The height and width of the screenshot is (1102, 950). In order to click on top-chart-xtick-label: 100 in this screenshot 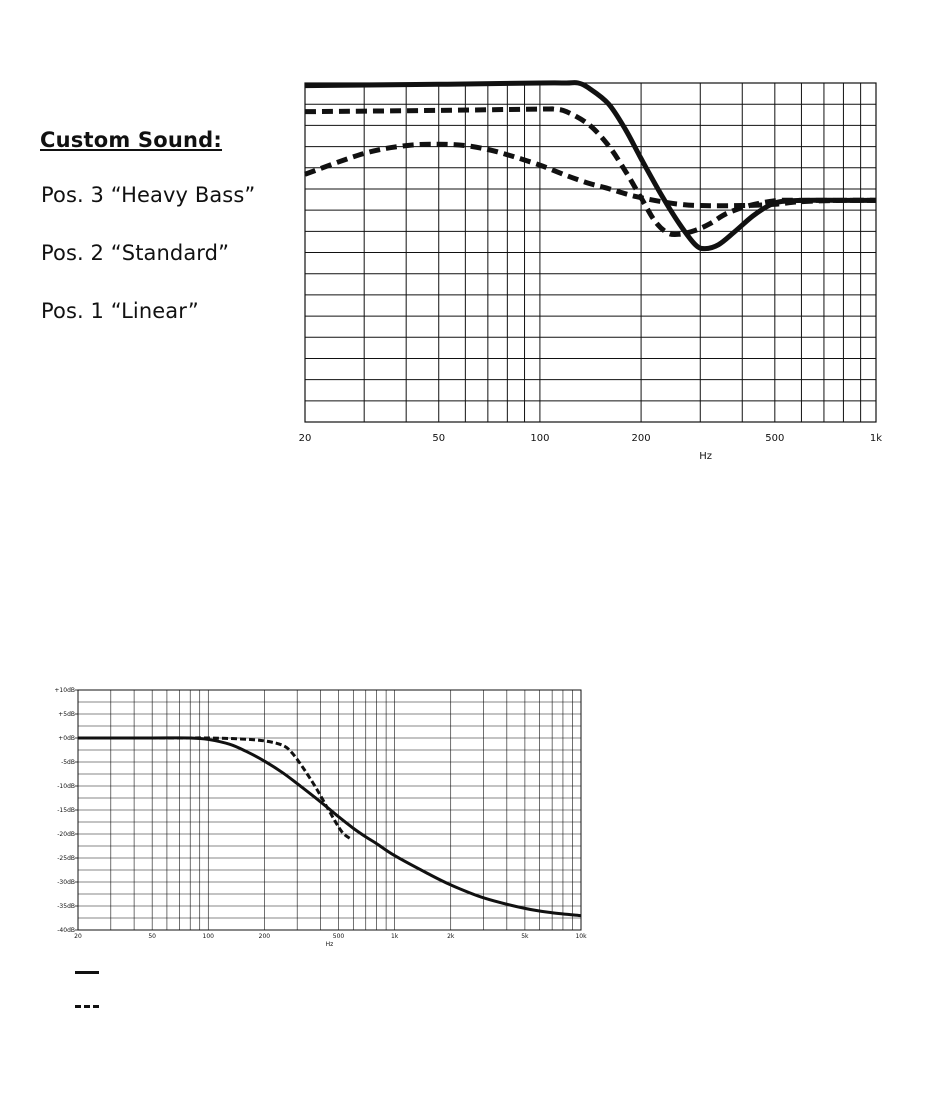, I will do `click(539, 438)`.